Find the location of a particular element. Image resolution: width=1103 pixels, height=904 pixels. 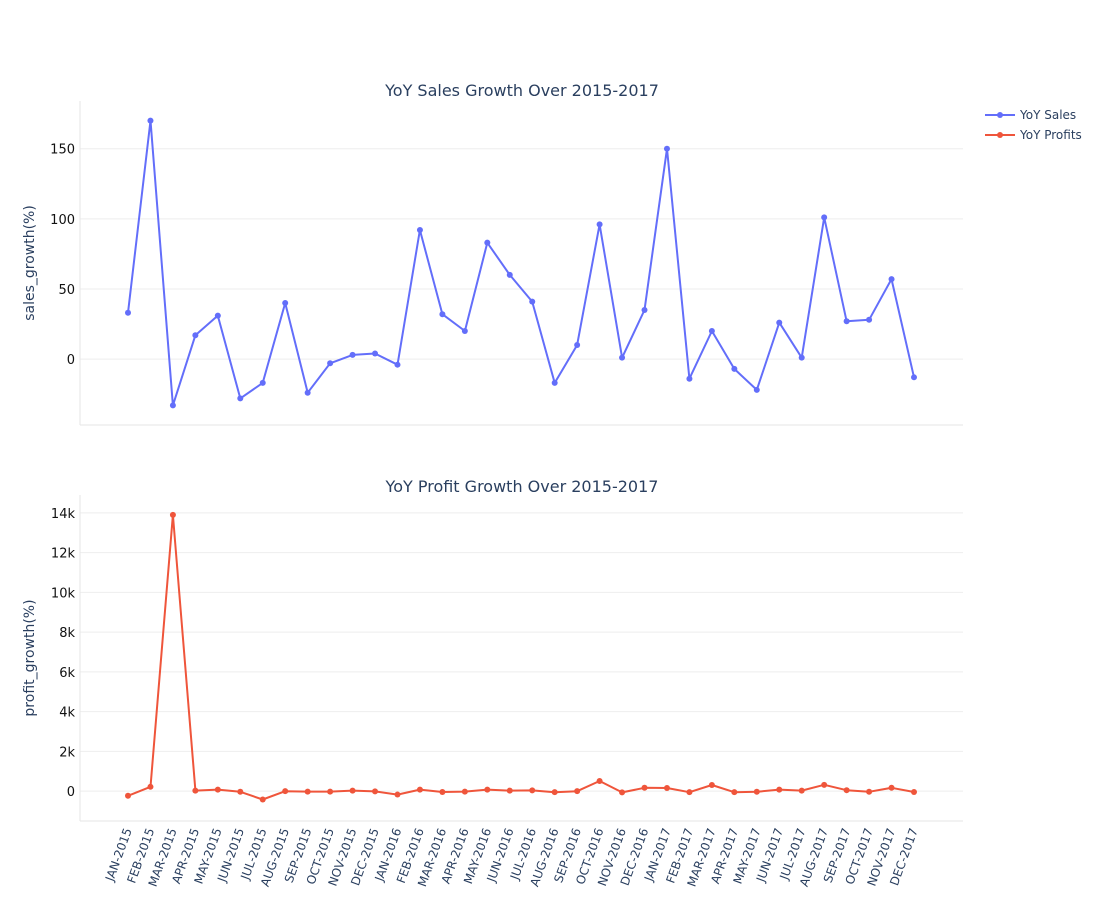

y-tick-label-1-3: 150 is located at coordinates (62, 150).